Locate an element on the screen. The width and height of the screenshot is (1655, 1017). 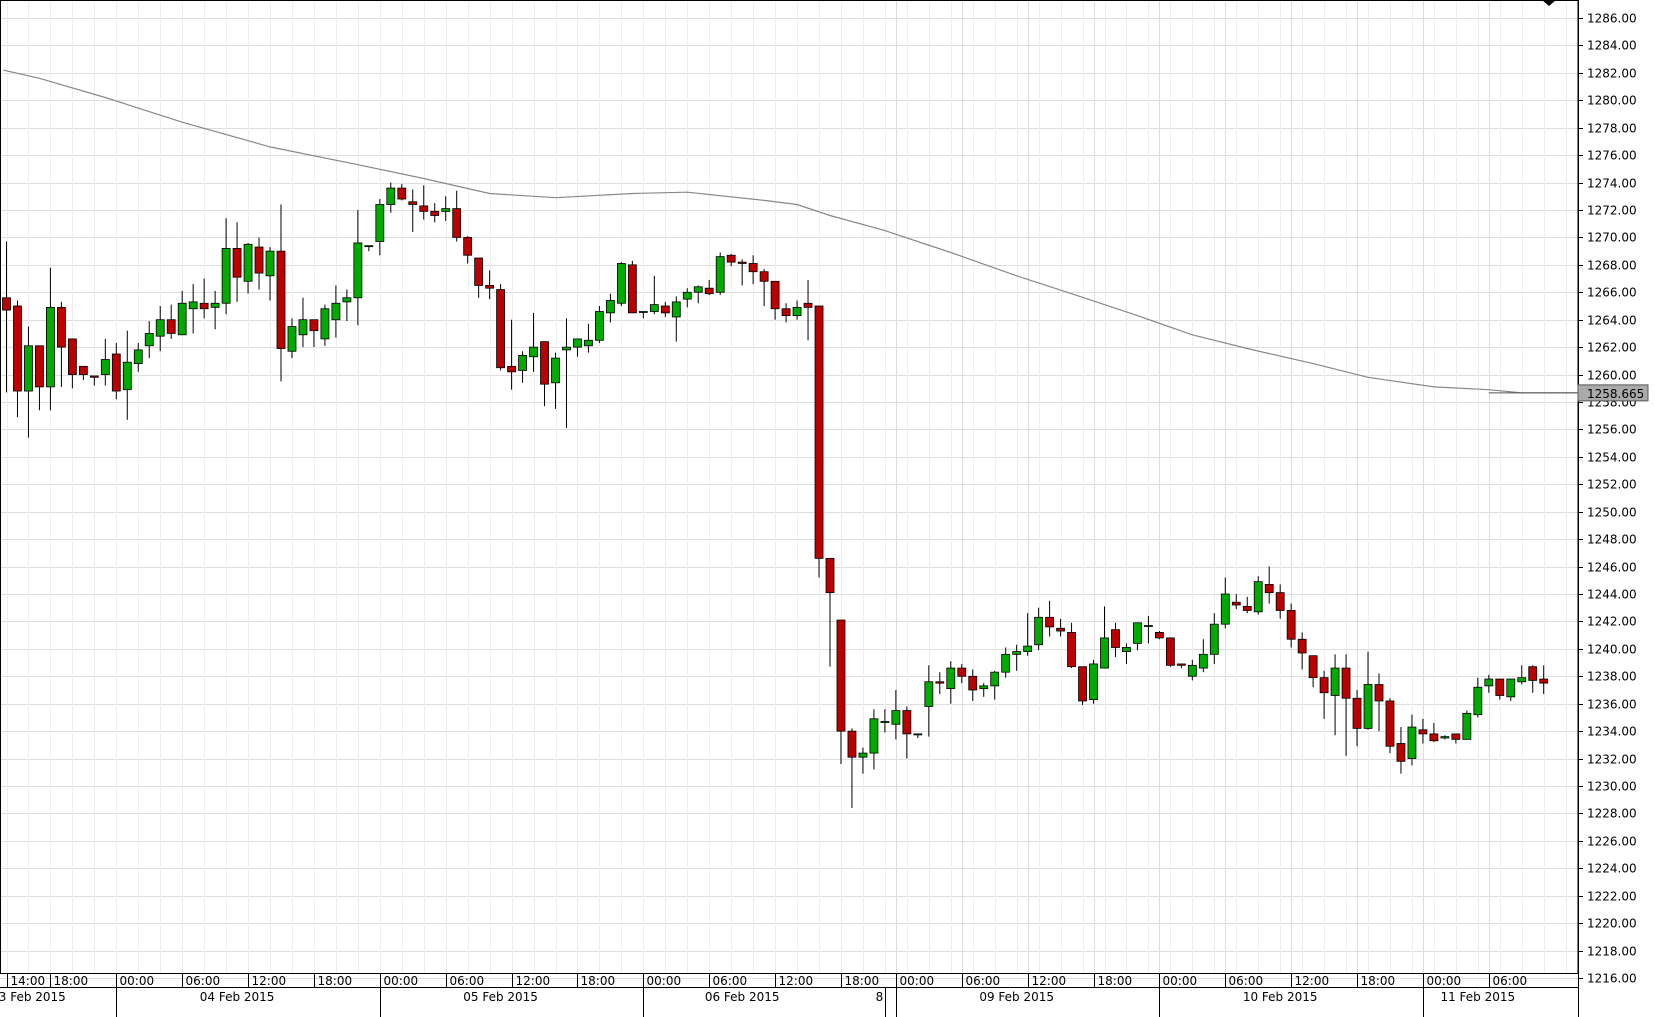
price-label-box is located at coordinates (1613, 393).